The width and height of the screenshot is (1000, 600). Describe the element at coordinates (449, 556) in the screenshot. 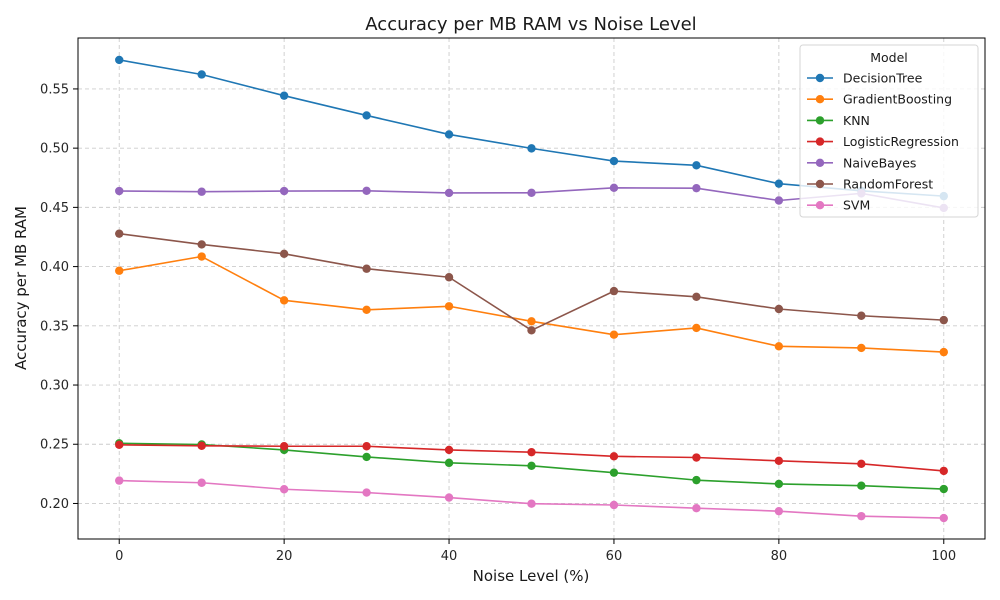

I see `x-tick-label: 40` at that location.